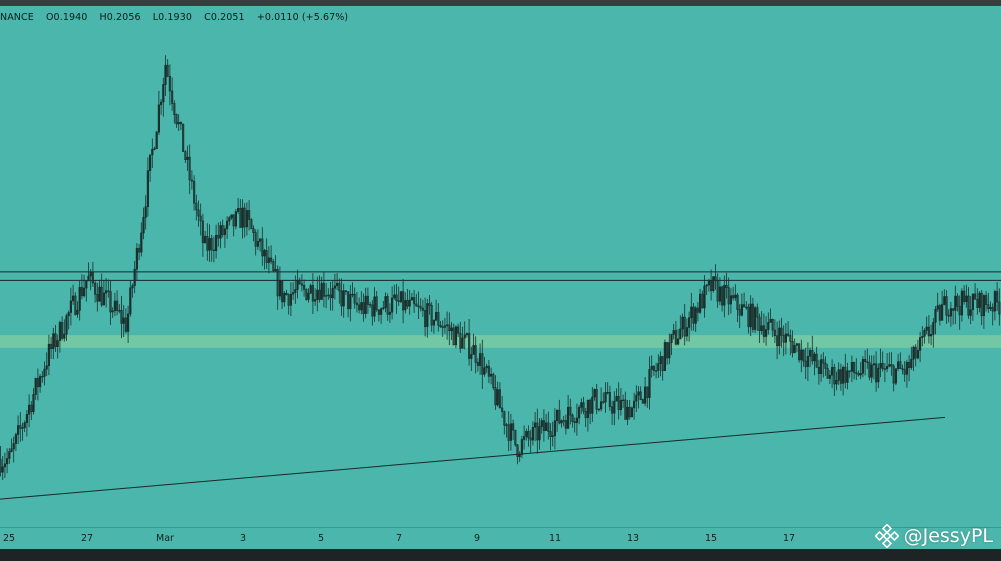 This screenshot has width=1001, height=561. Describe the element at coordinates (633, 538) in the screenshot. I see `x-tick-label: 13` at that location.